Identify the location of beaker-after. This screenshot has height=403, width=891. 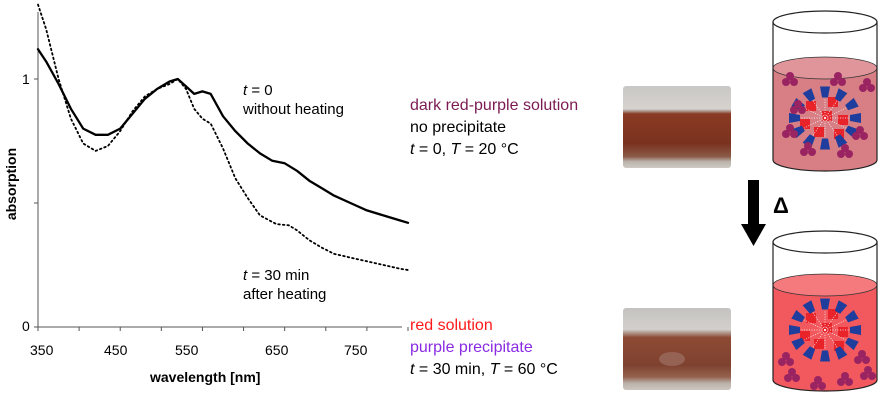
(825, 311).